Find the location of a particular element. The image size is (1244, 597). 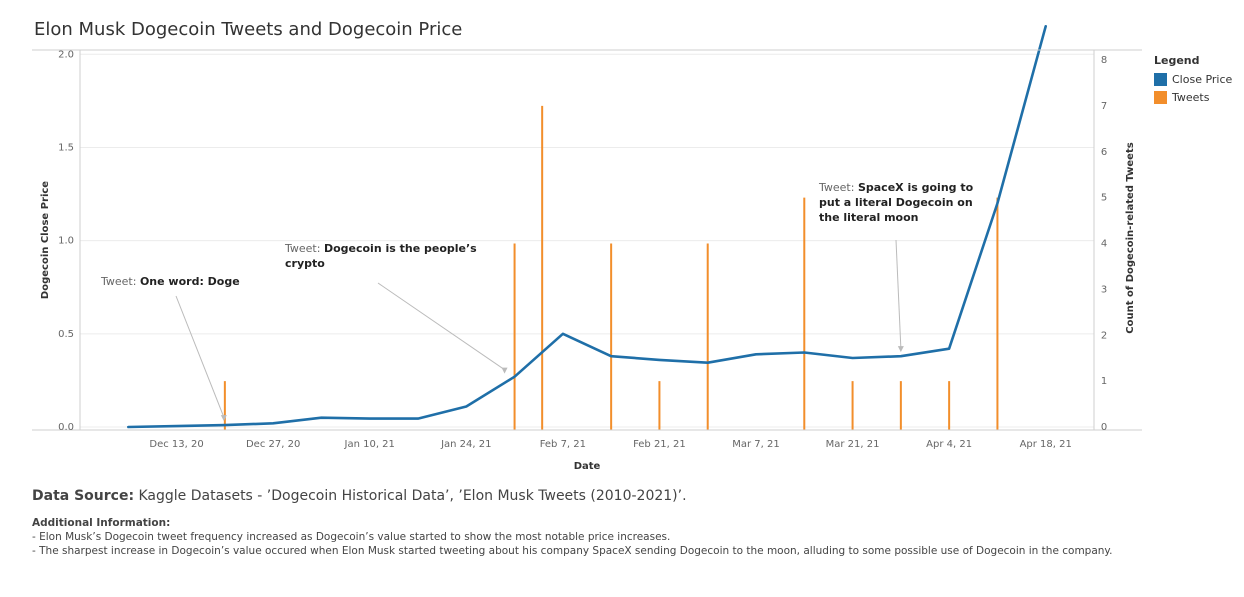

y-left-tick-label: 1.5 is located at coordinates (66, 147).